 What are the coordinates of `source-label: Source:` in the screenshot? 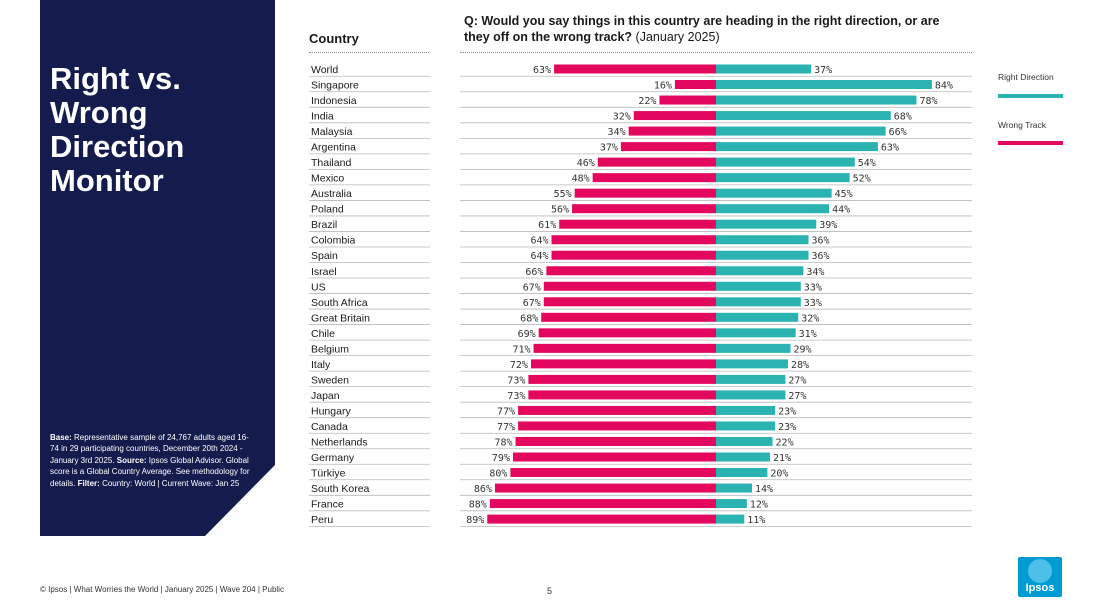 It's located at (131, 460).